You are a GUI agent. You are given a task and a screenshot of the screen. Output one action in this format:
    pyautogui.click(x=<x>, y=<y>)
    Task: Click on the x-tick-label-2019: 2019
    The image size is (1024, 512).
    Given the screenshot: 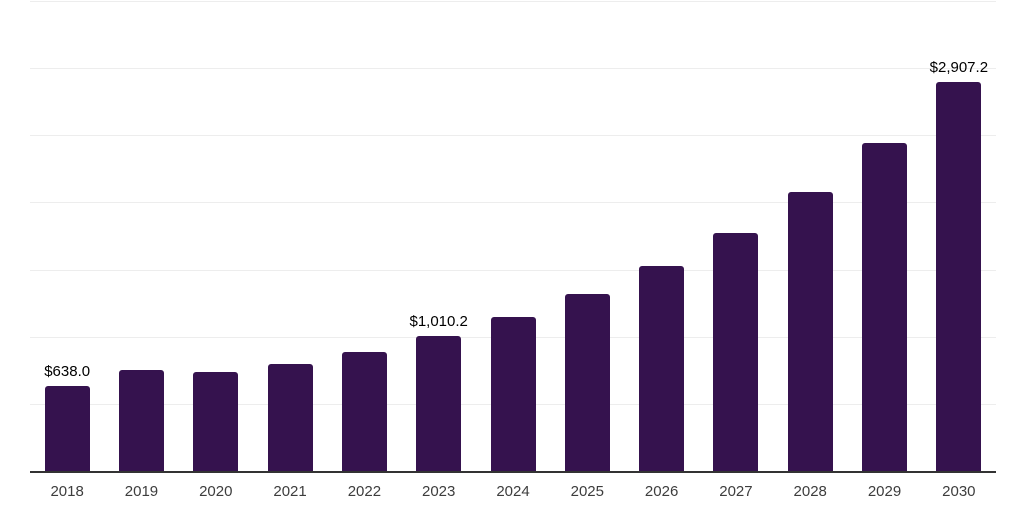 What is the action you would take?
    pyautogui.click(x=141, y=491)
    